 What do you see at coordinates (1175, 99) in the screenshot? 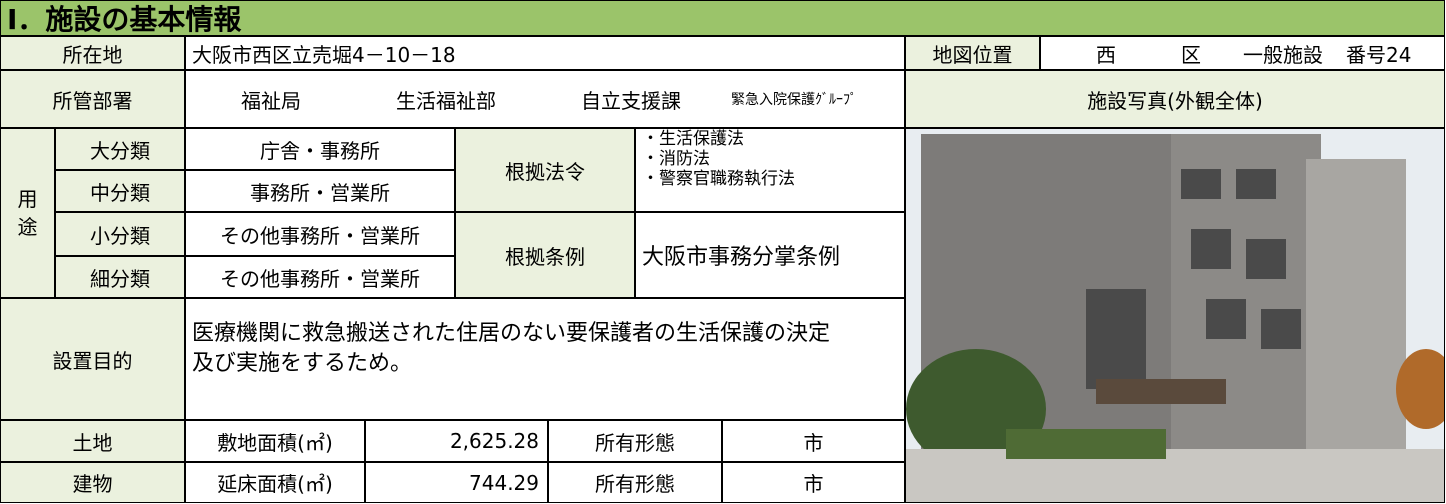
I see `label: 施設写真(外観全体)` at bounding box center [1175, 99].